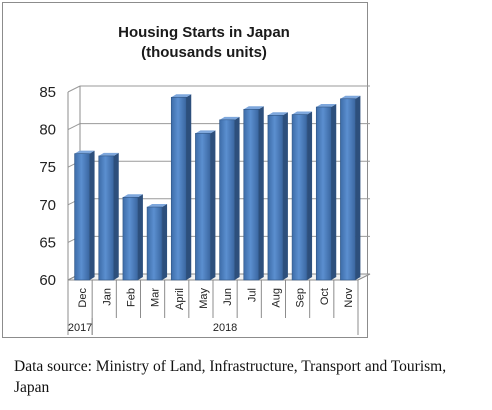  What do you see at coordinates (204, 32) in the screenshot?
I see `chart-title-line-1: Housing Starts in Japan` at bounding box center [204, 32].